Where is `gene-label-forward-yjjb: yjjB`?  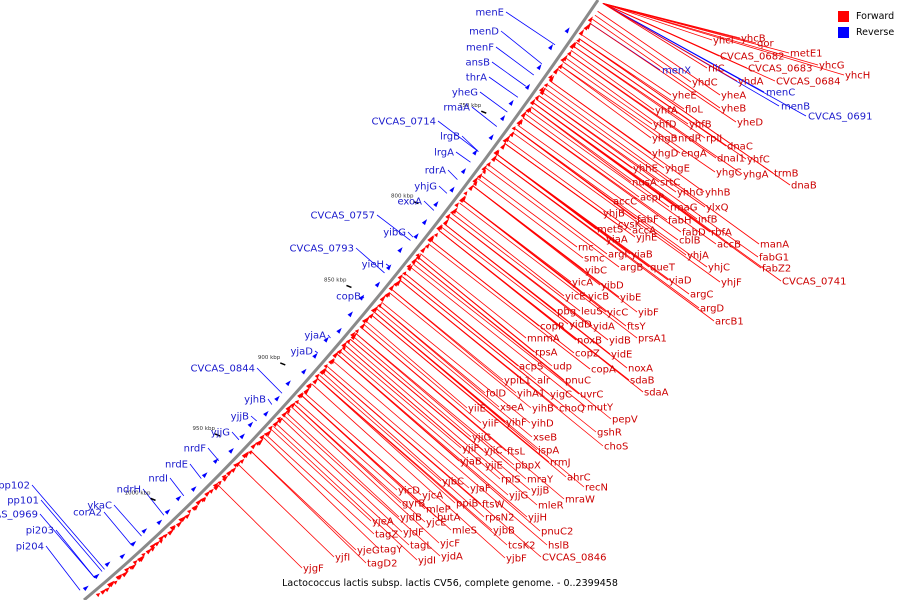 gene-label-forward-yjjb: yjjB is located at coordinates (540, 491).